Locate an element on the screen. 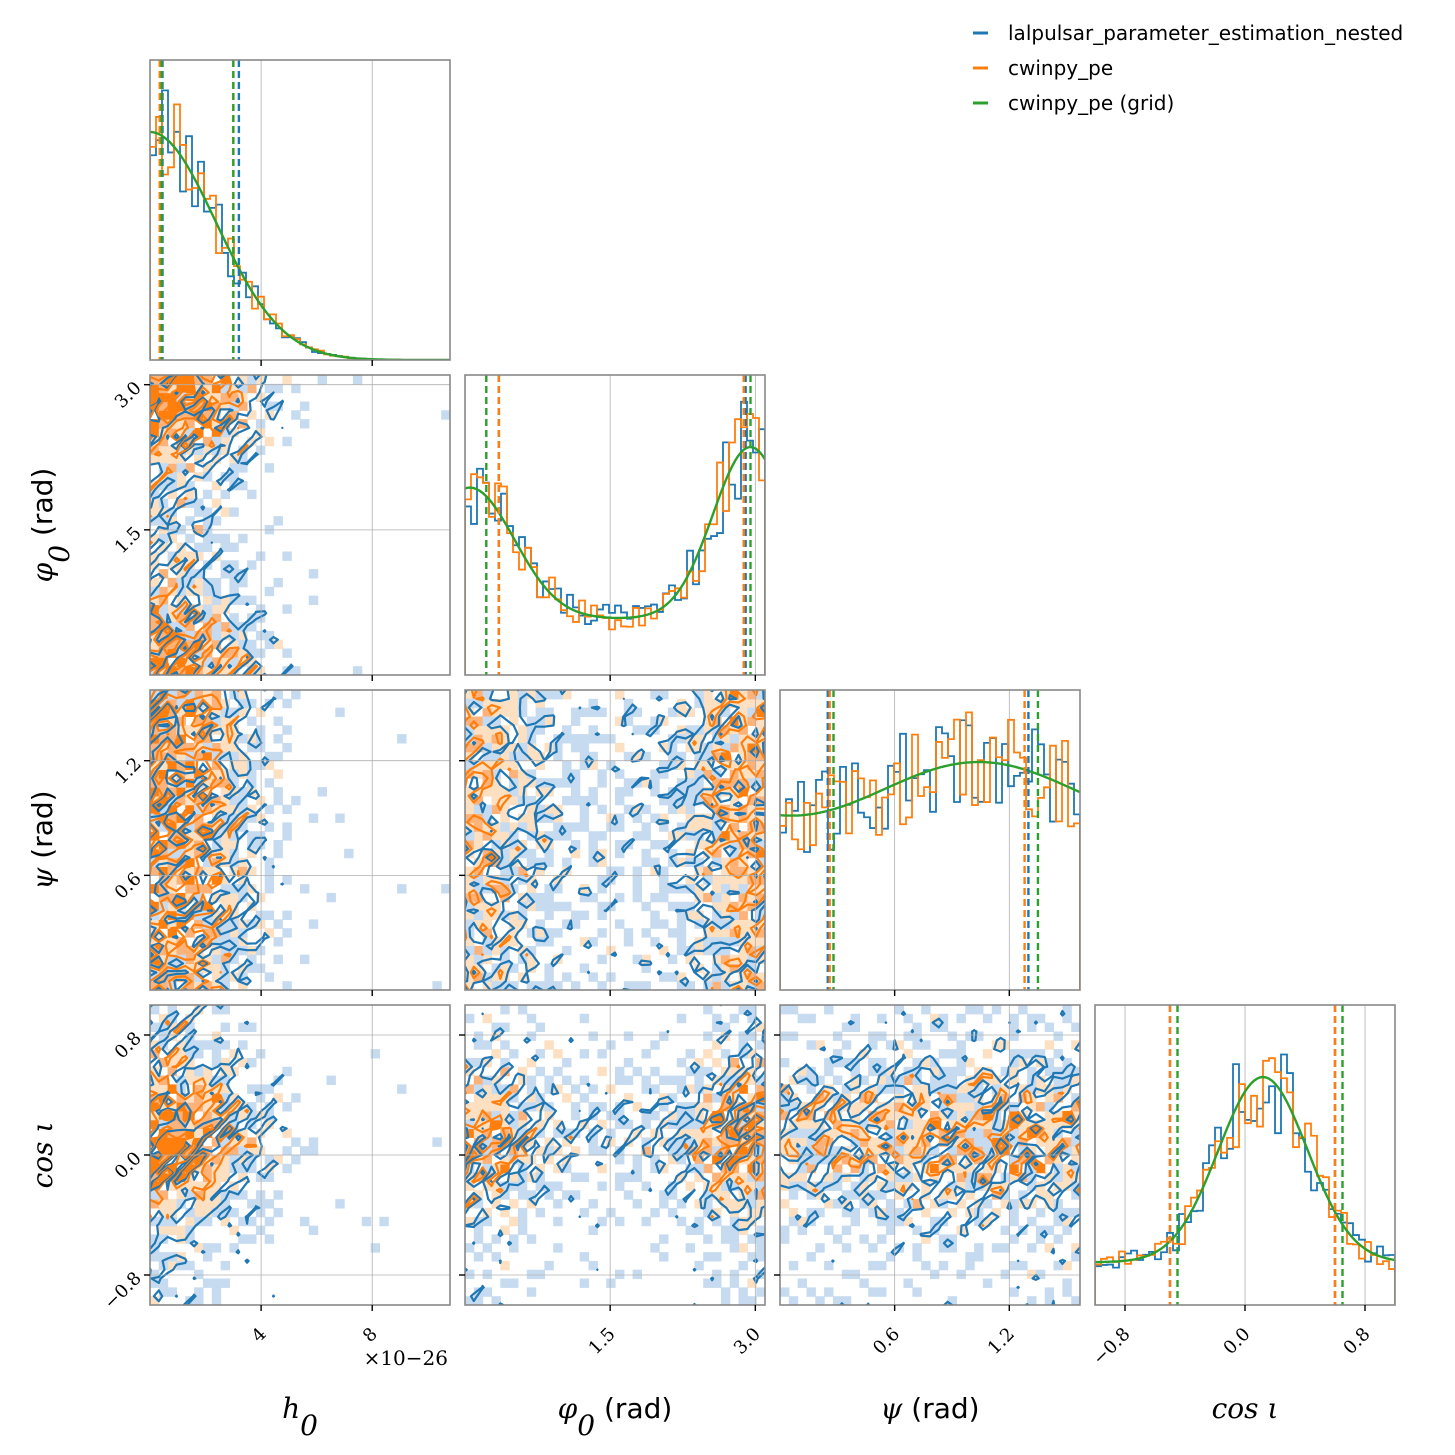  legend-label: cwinpy_pe (grid) is located at coordinates (1091, 103).